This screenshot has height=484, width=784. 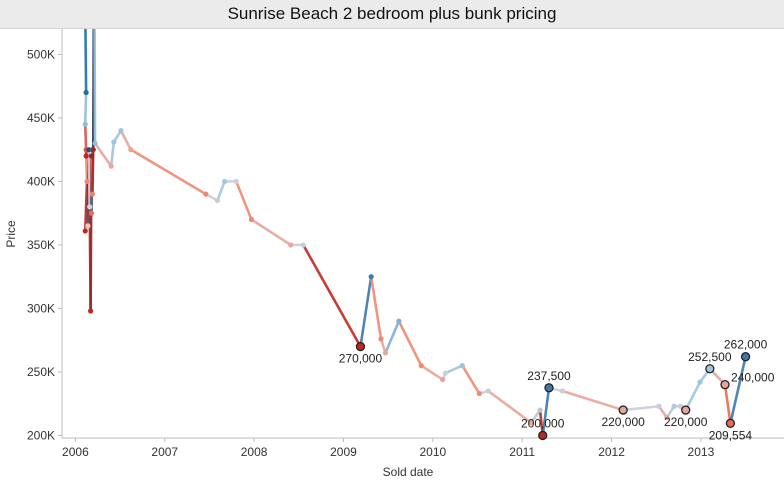 What do you see at coordinates (701, 452) in the screenshot?
I see `x-tick-label: 2013` at bounding box center [701, 452].